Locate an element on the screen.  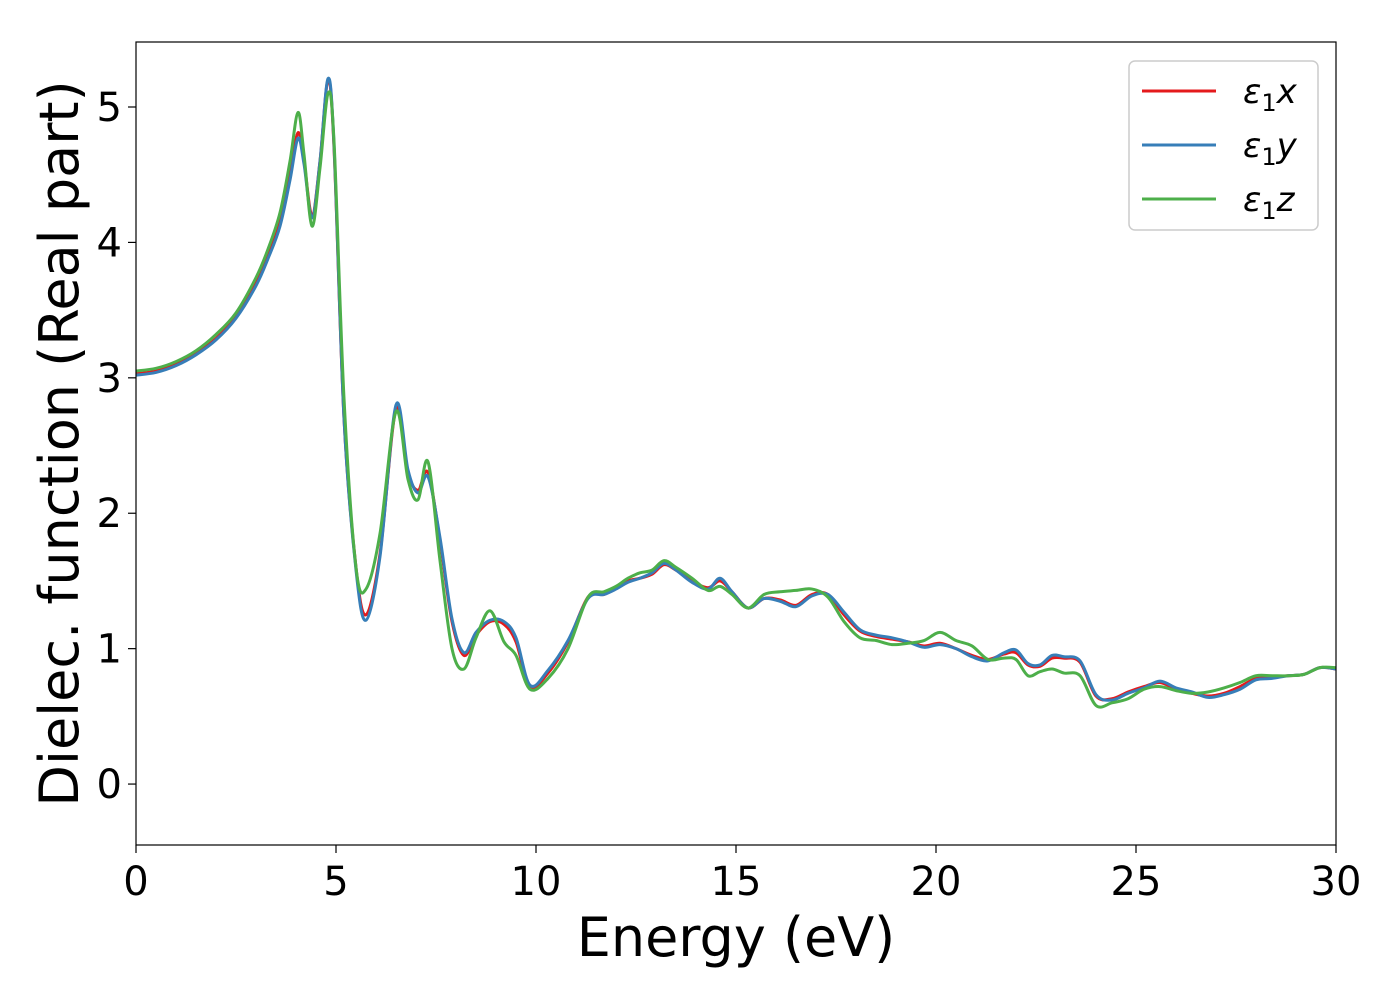
legend-box is located at coordinates (1223, 145).